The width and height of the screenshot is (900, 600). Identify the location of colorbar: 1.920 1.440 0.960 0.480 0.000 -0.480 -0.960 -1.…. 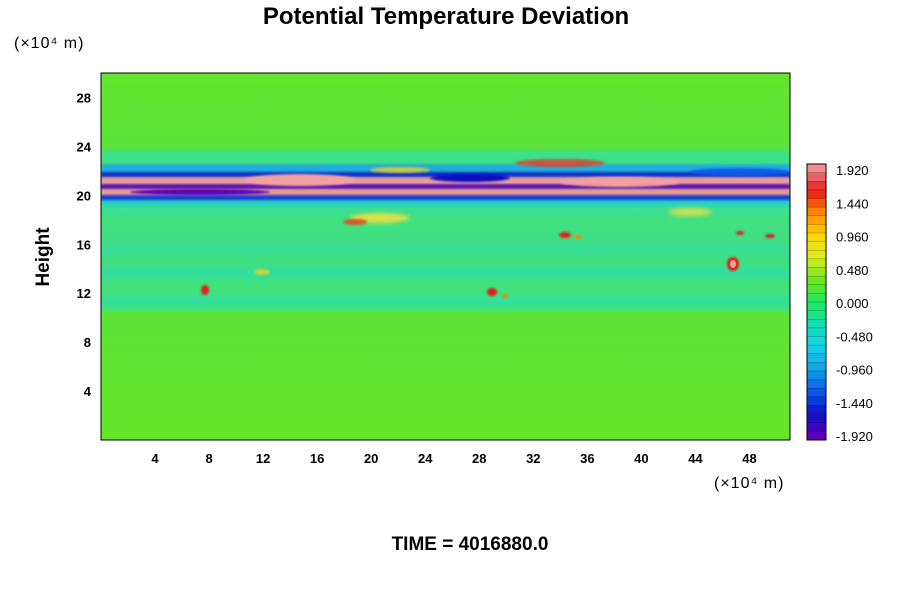
(839, 303).